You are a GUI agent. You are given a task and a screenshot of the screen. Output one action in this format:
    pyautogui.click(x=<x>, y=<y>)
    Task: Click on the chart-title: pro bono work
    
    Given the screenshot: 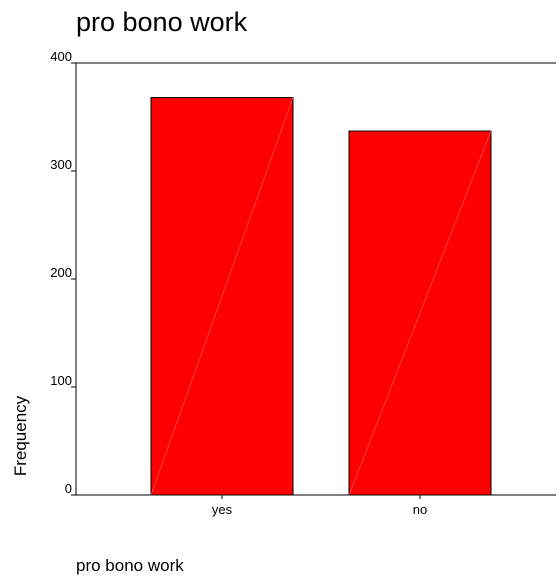 What is the action you would take?
    pyautogui.click(x=162, y=22)
    